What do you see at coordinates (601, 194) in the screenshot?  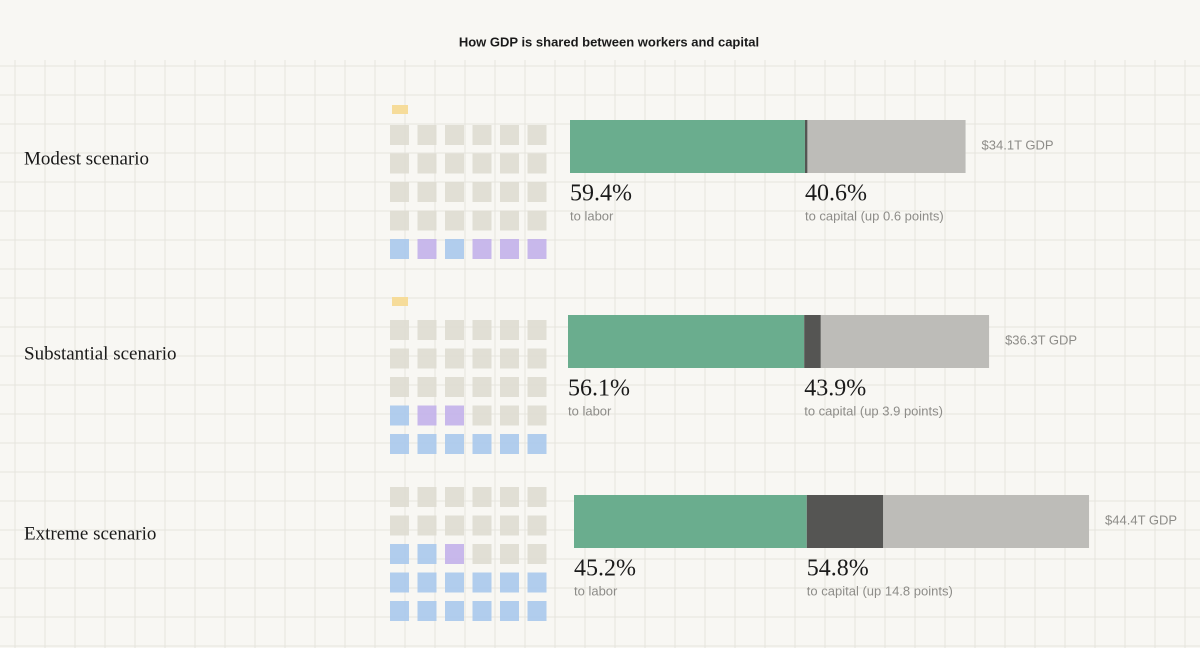 I see `labor-value: 59.4%` at bounding box center [601, 194].